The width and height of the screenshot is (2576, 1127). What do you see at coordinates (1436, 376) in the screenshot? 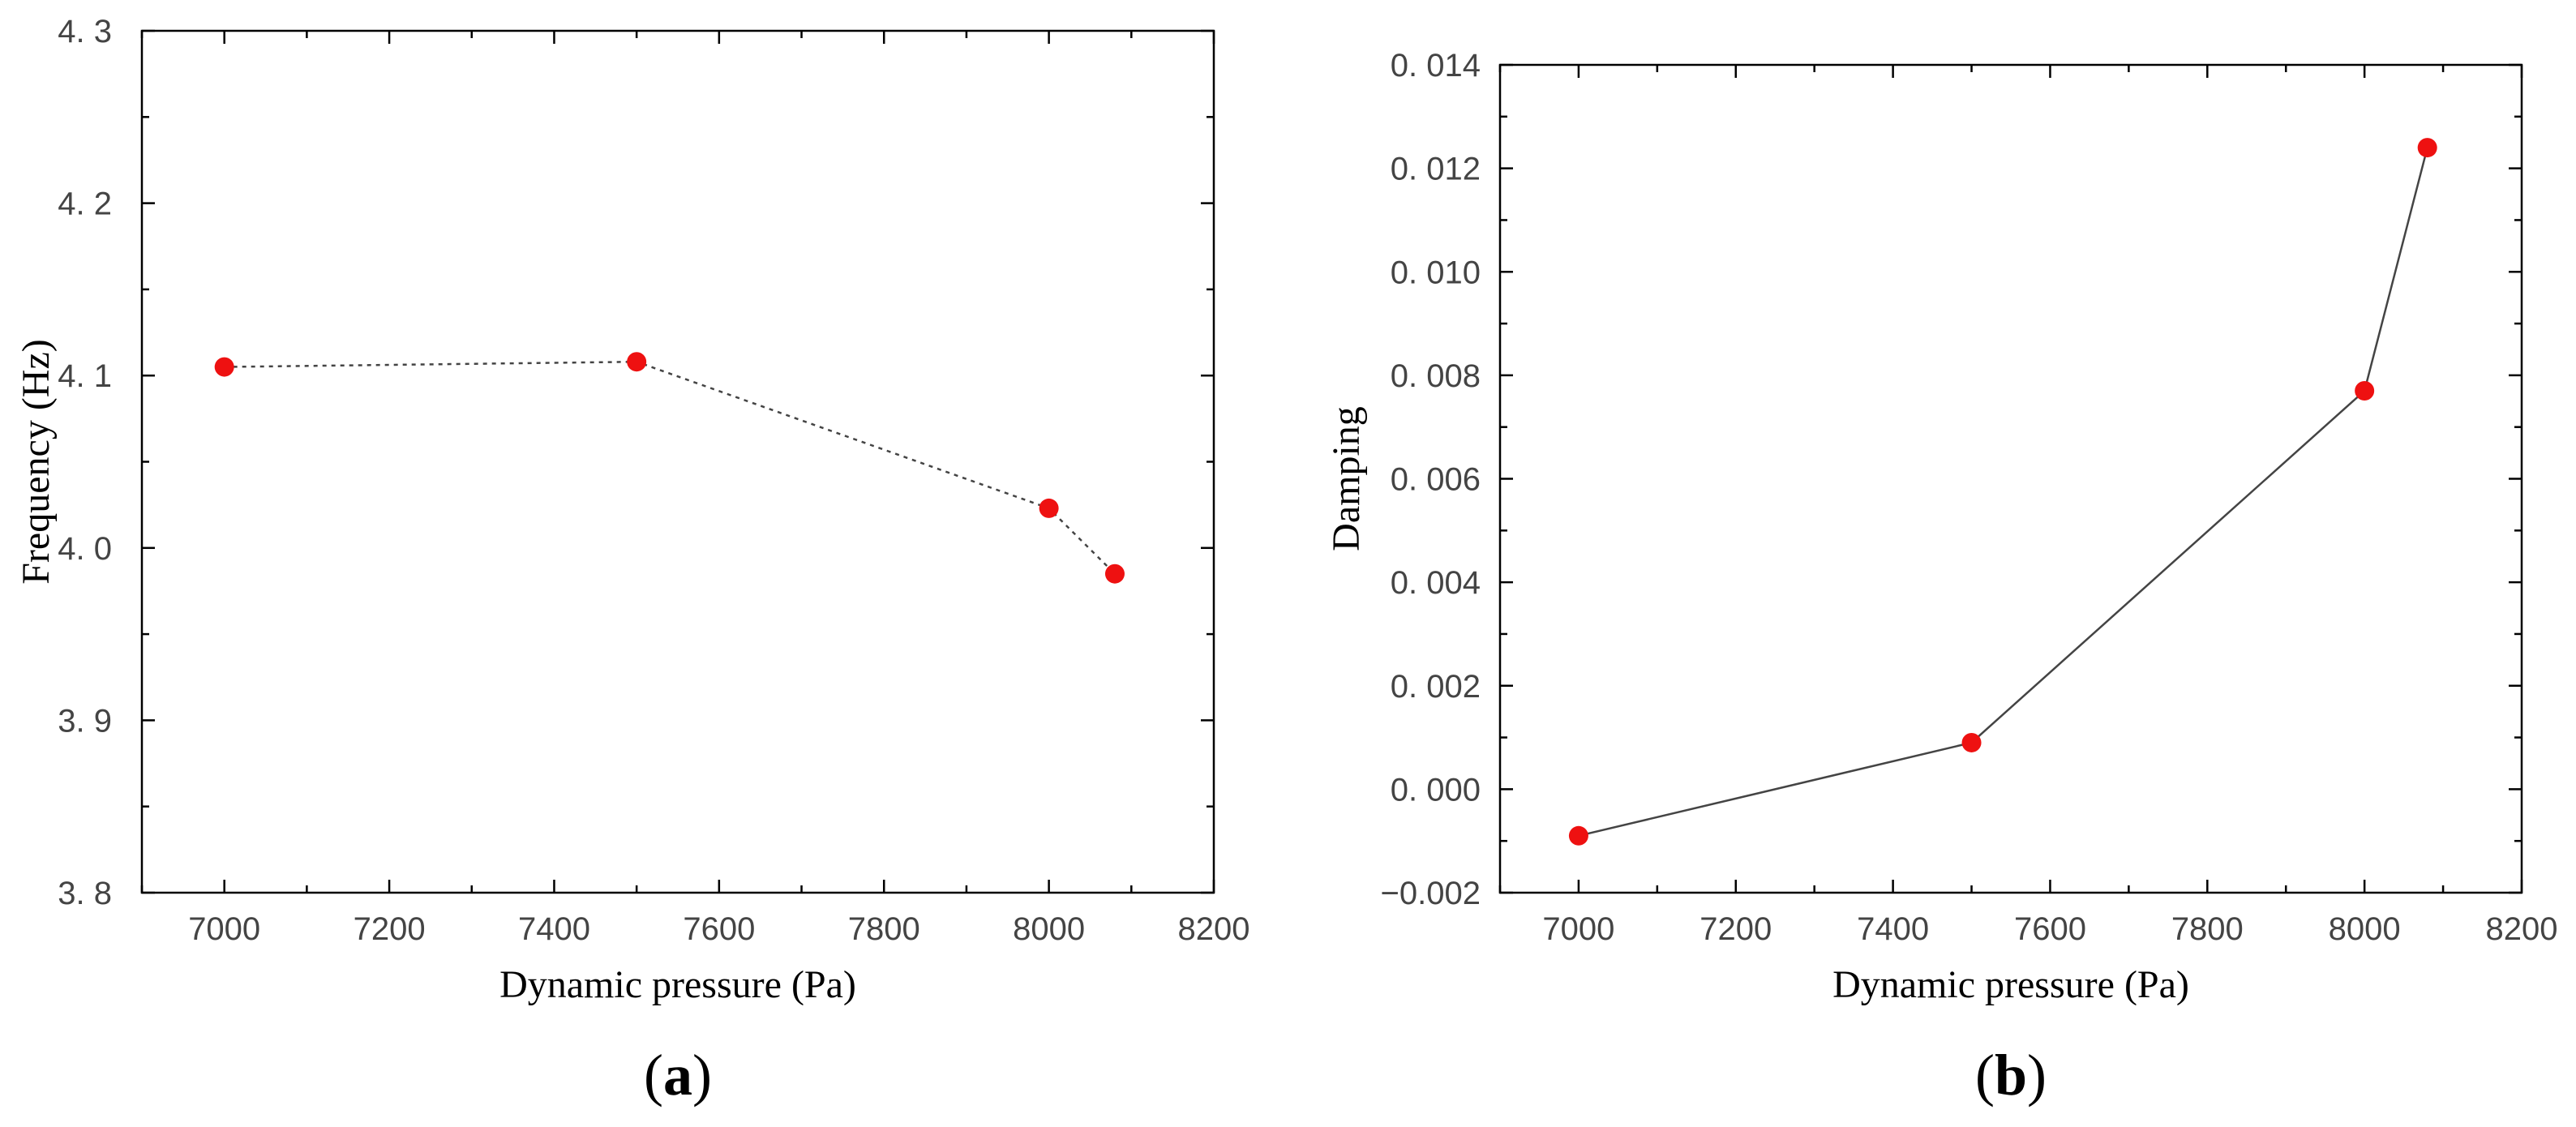
I see `y-tick-label: 0. 008` at bounding box center [1436, 376].